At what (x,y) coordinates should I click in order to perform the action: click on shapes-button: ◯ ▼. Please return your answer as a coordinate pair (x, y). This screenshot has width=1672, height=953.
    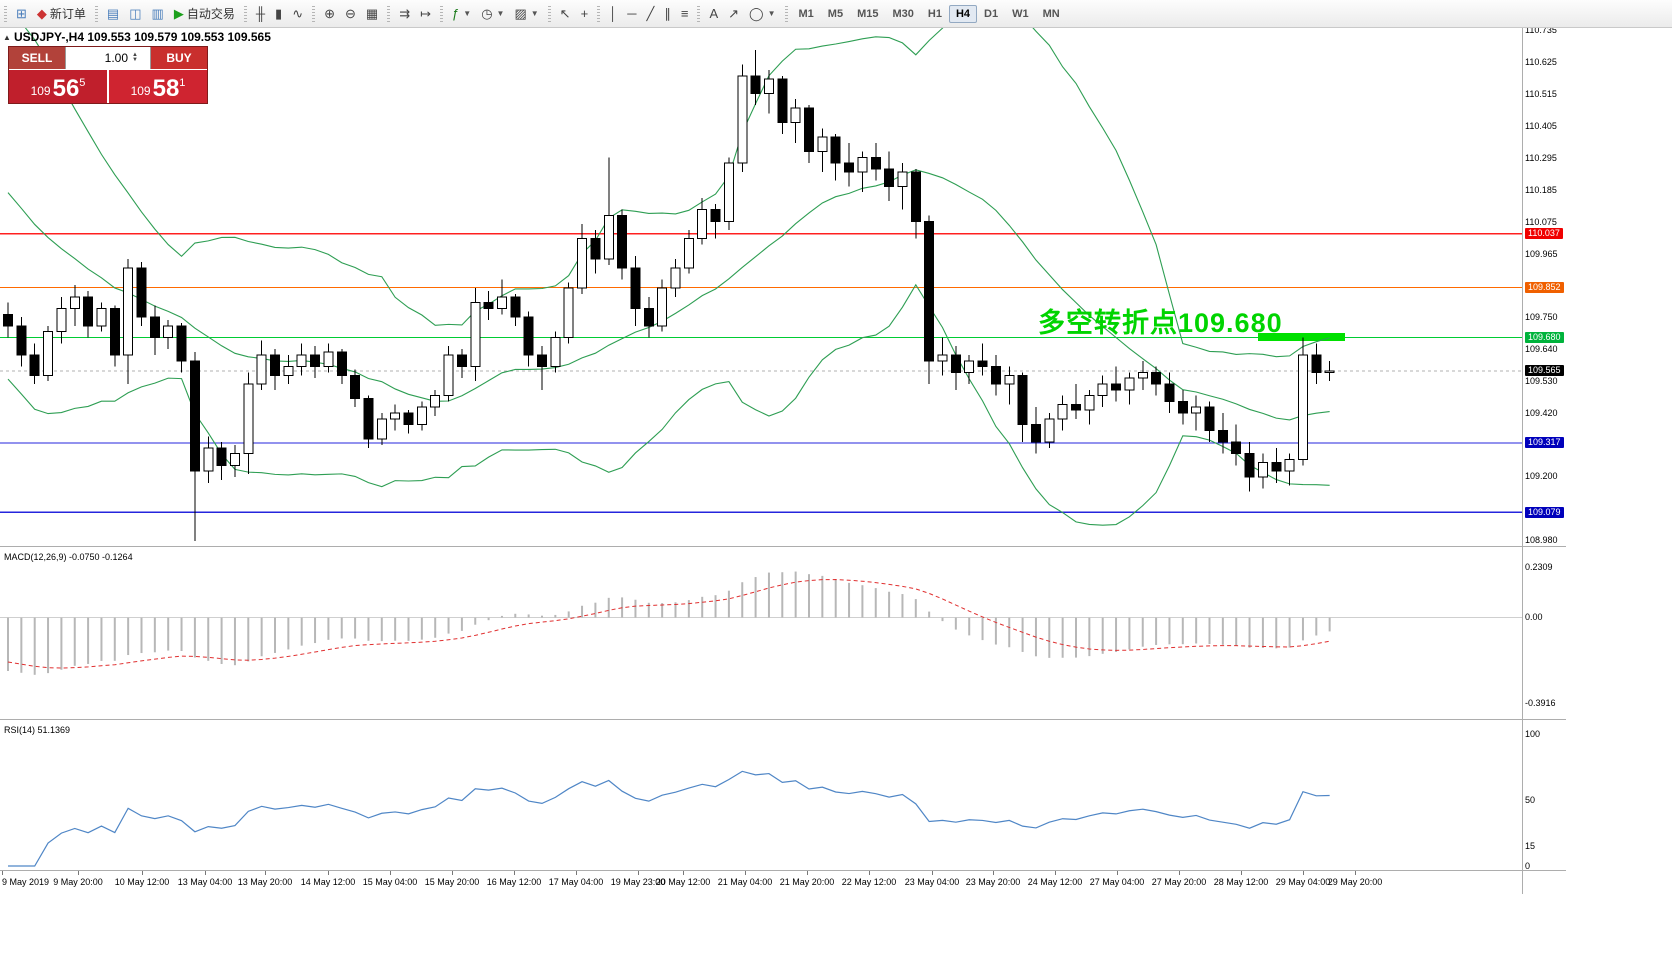
    Looking at the image, I should click on (762, 13).